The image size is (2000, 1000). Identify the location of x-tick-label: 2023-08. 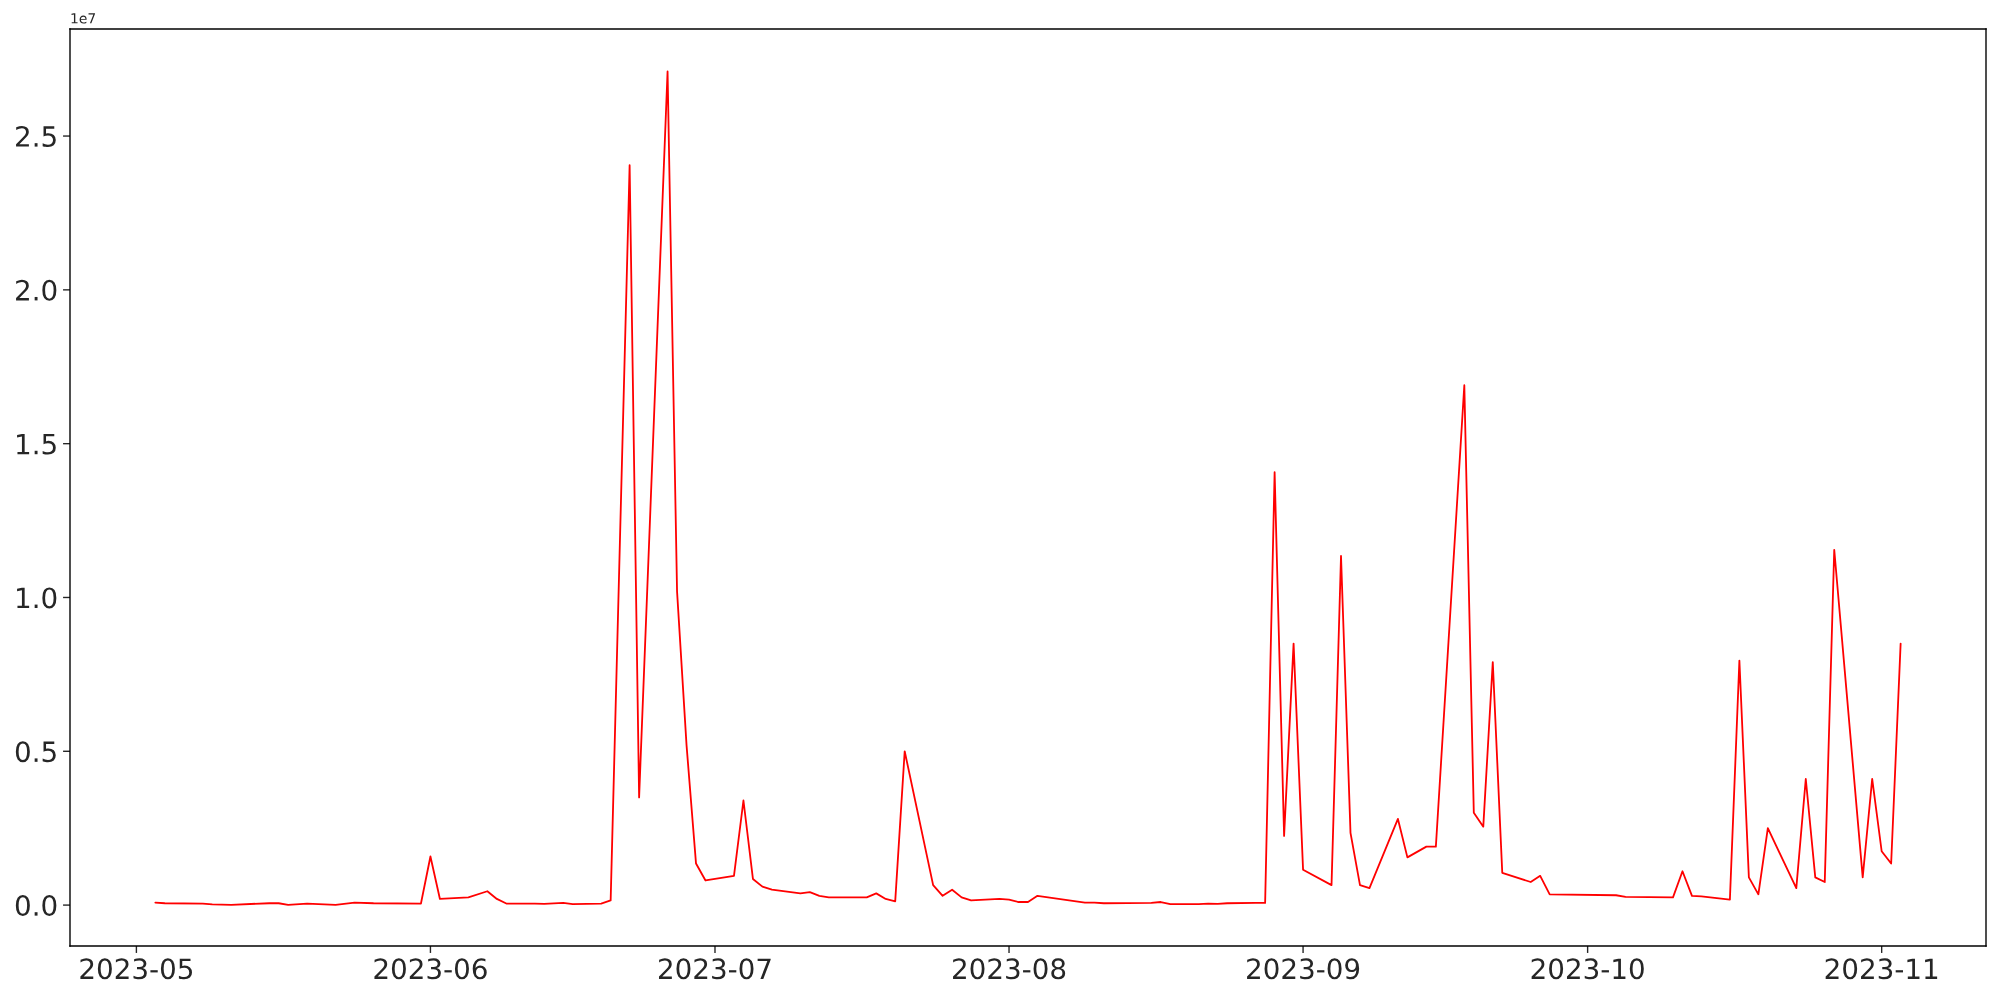
(1009, 969).